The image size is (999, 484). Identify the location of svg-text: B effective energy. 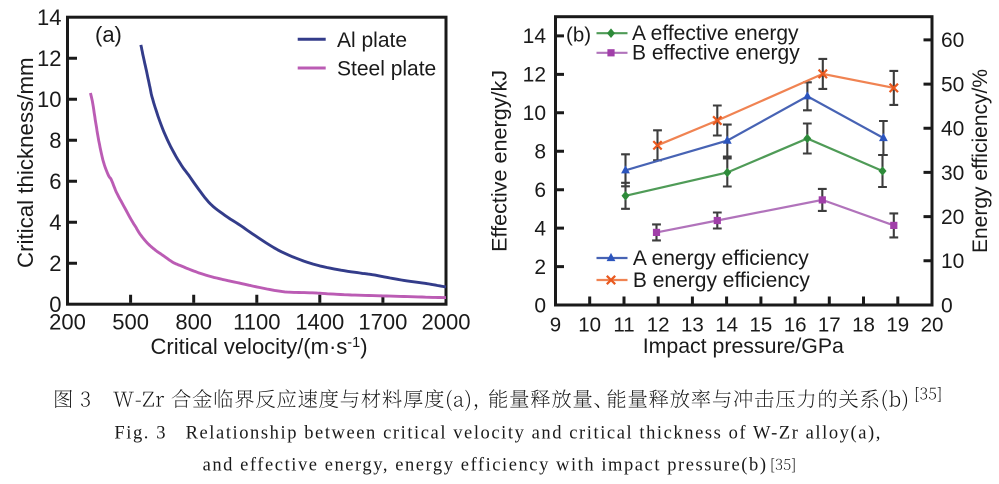
(716, 53).